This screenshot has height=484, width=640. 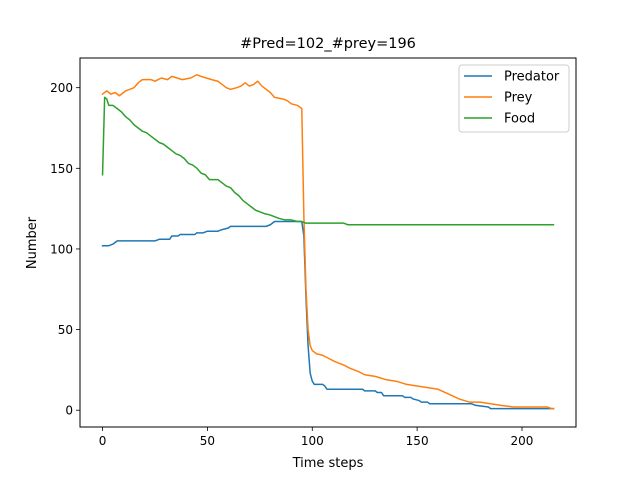 What do you see at coordinates (69, 411) in the screenshot?
I see `y-tick-label: 0` at bounding box center [69, 411].